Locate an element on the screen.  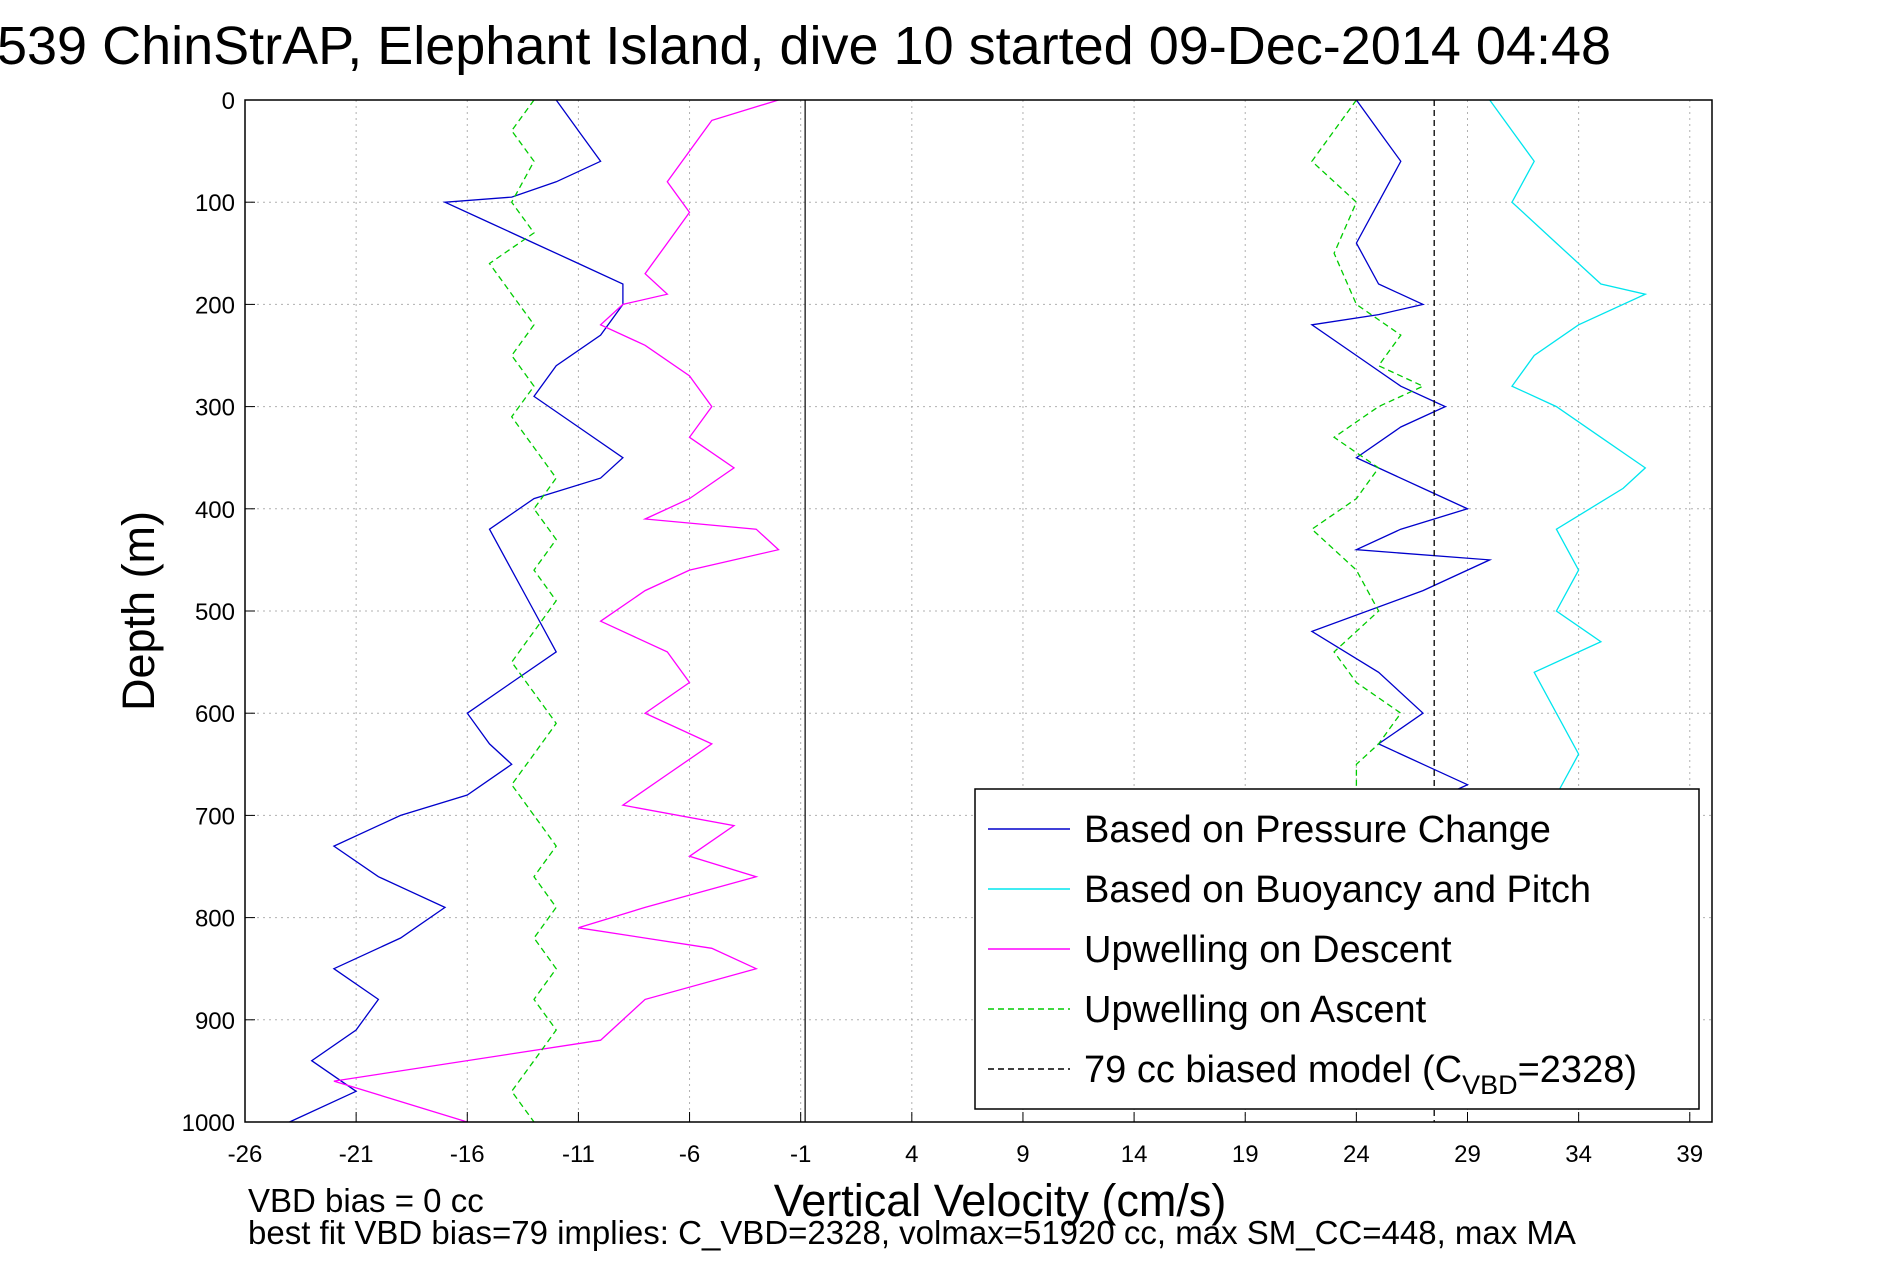
y-tick-label: 500 is located at coordinates (215, 612).